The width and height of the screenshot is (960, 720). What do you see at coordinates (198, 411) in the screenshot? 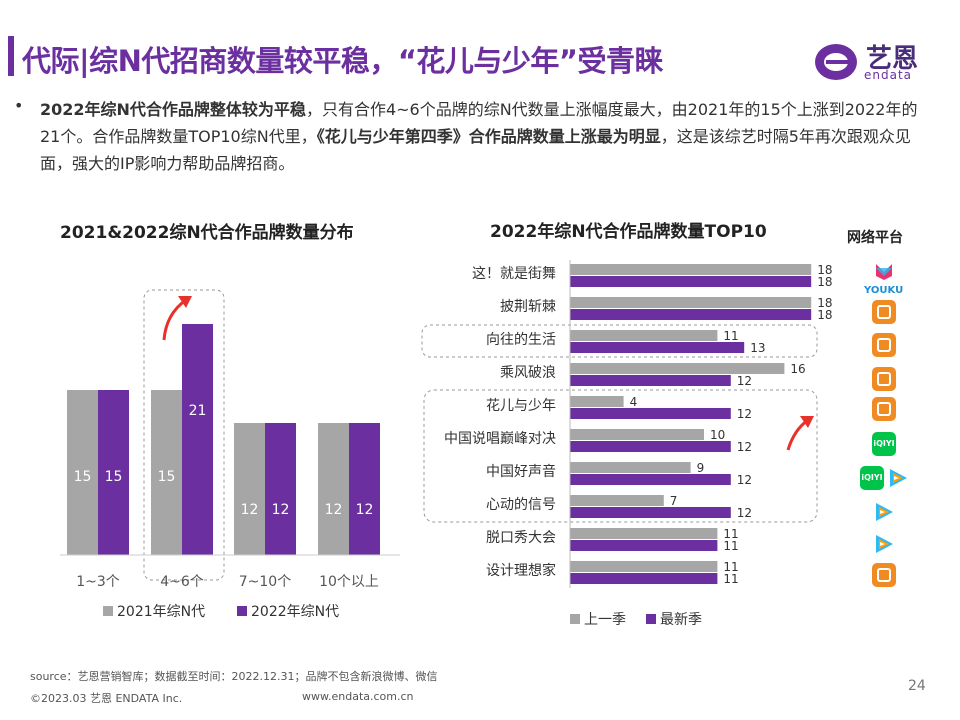
I see `data-label: 21` at bounding box center [198, 411].